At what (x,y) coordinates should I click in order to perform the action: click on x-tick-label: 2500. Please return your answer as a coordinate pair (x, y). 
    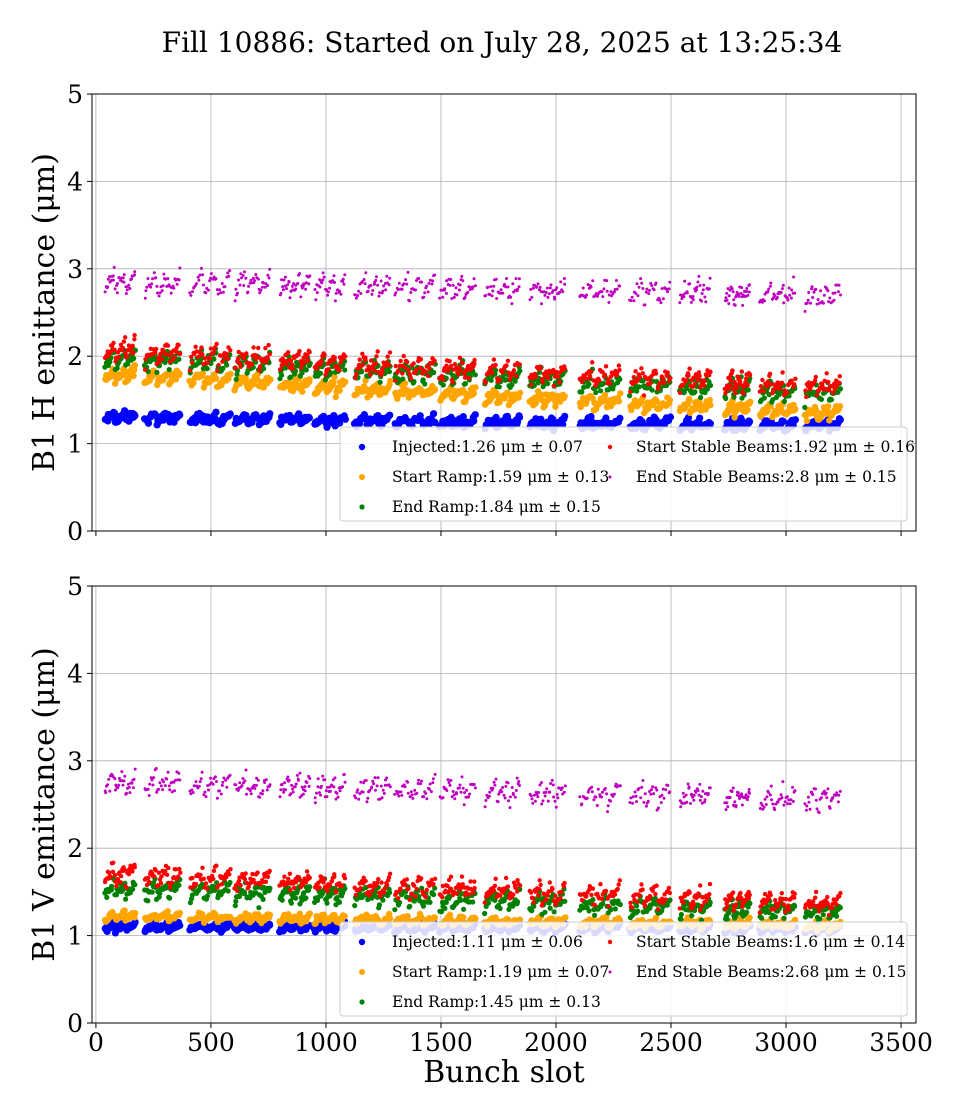
    Looking at the image, I should click on (671, 1042).